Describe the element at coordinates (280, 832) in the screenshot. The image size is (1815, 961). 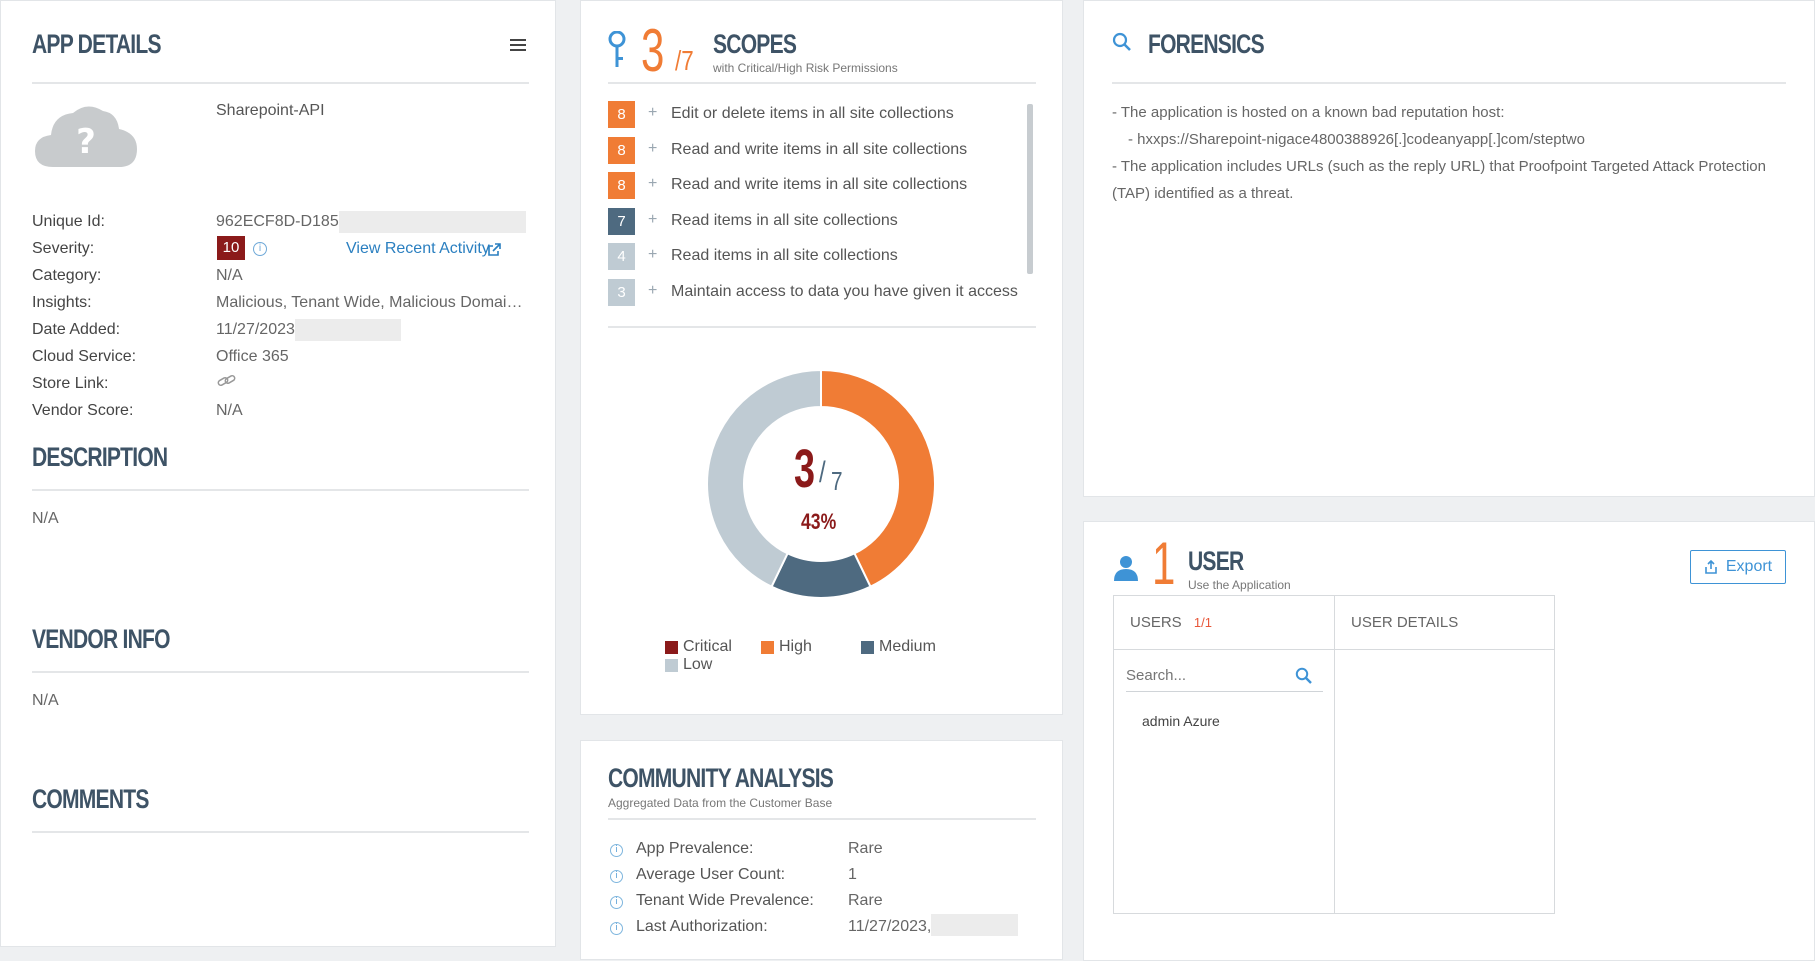
I see `comments-divider` at that location.